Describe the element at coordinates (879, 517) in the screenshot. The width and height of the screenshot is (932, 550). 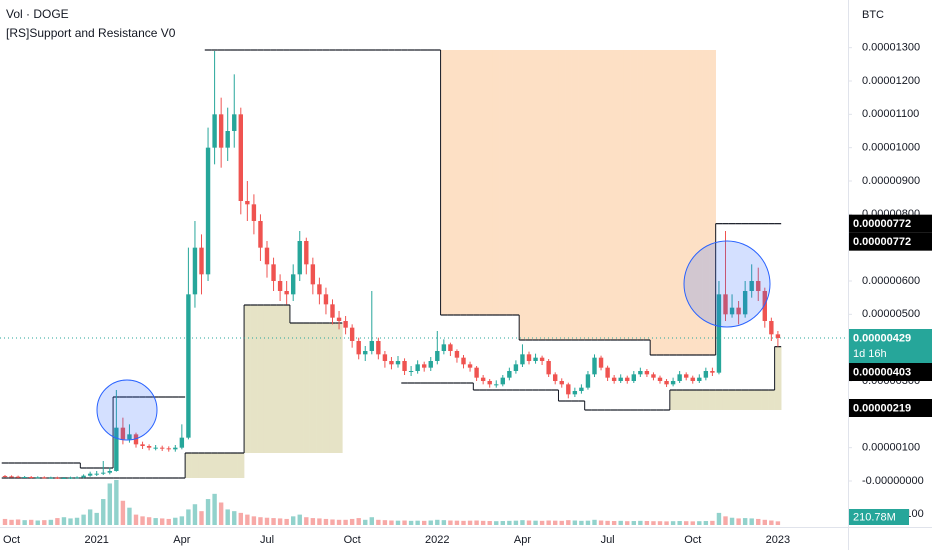
I see `volume-label-box` at that location.